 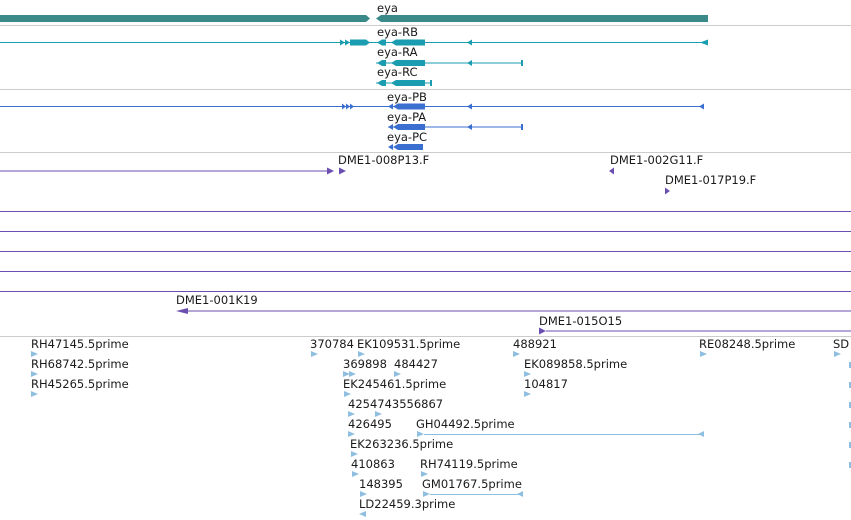 I want to click on est-488921: 488921, so click(x=535, y=347).